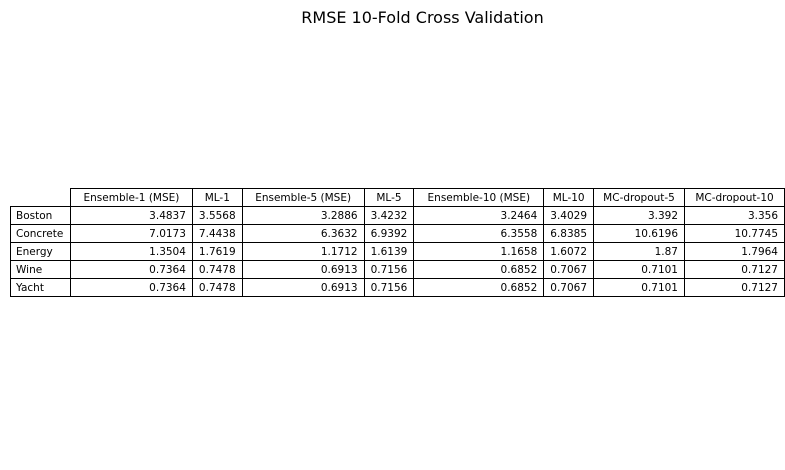  What do you see at coordinates (569, 233) in the screenshot?
I see `table-cell: 6.8385` at bounding box center [569, 233].